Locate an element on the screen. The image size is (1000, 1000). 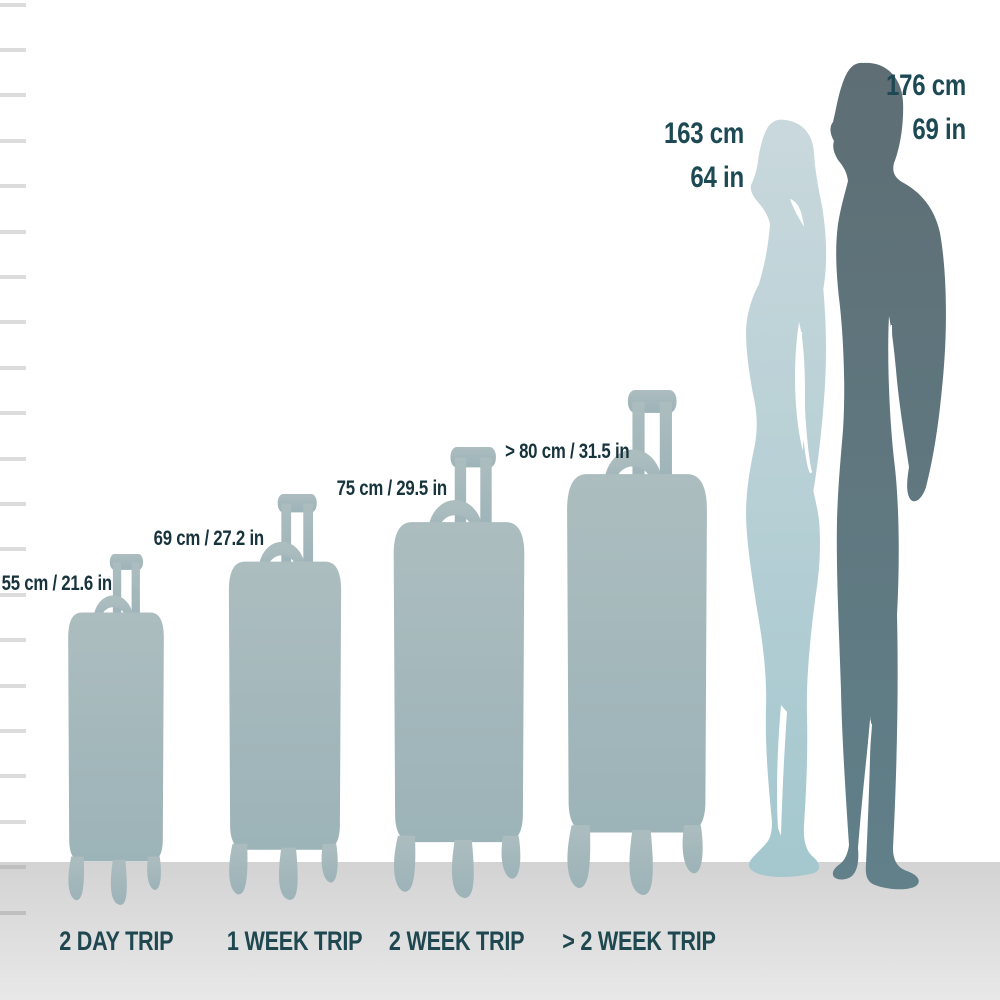
size-label-1-week: 69 cm / 27.2 in is located at coordinates (195, 539).